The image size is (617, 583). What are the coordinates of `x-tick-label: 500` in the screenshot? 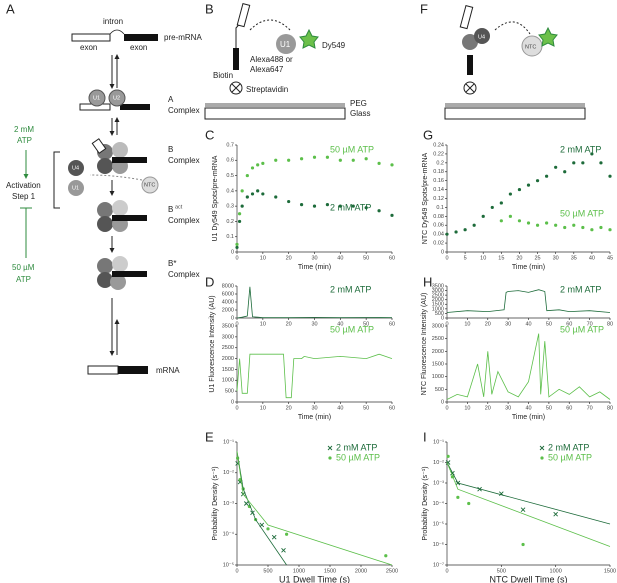 It's located at (501, 571).